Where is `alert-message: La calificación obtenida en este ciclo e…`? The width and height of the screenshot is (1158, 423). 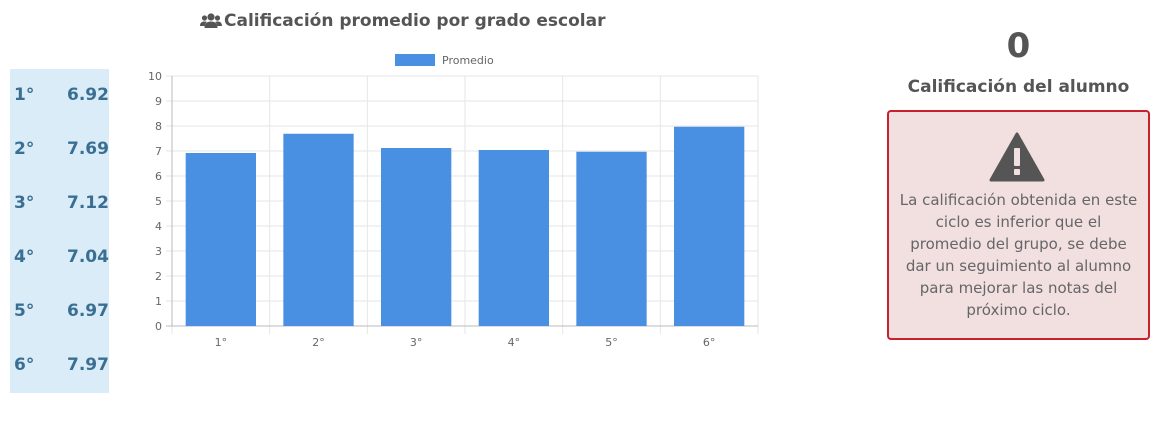 alert-message: La calificación obtenida en este ciclo e… is located at coordinates (1018, 255).